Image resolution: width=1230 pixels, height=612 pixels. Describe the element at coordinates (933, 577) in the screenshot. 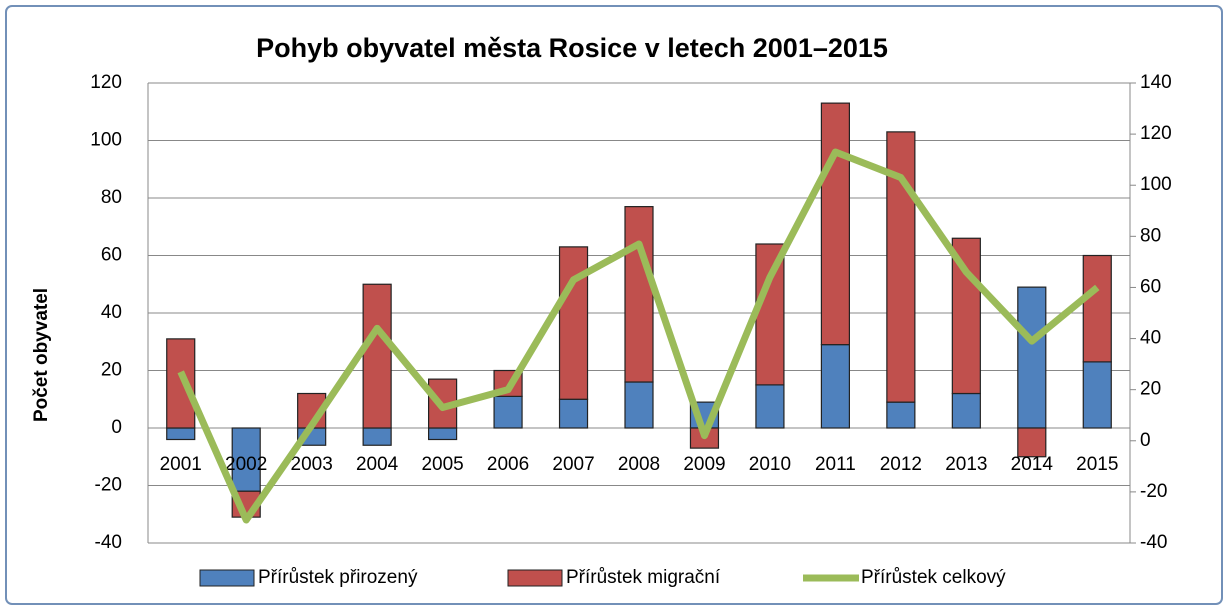

I see `legend-label: Přírůstek celkový` at that location.